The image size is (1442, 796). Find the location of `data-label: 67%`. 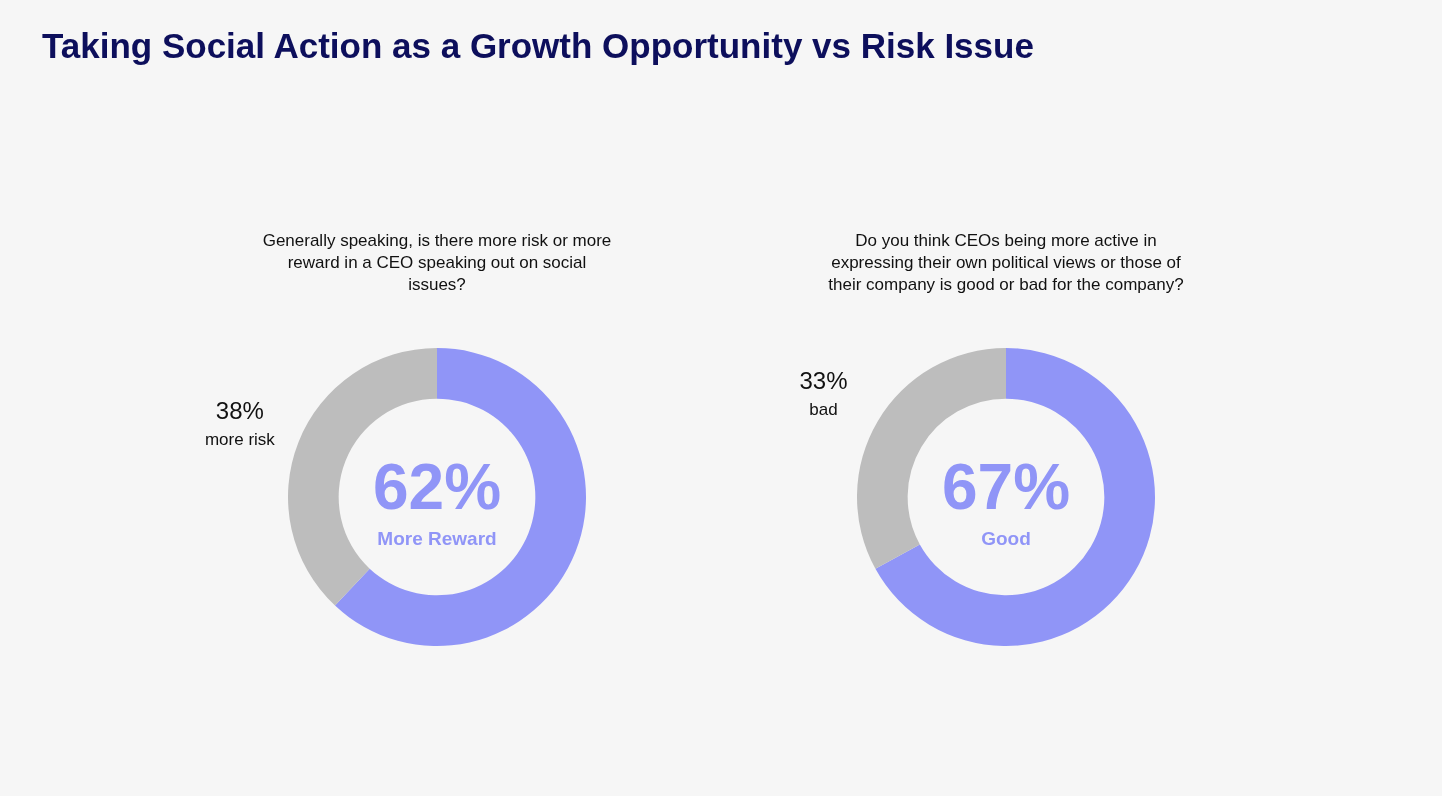

data-label: 67% is located at coordinates (1006, 487).